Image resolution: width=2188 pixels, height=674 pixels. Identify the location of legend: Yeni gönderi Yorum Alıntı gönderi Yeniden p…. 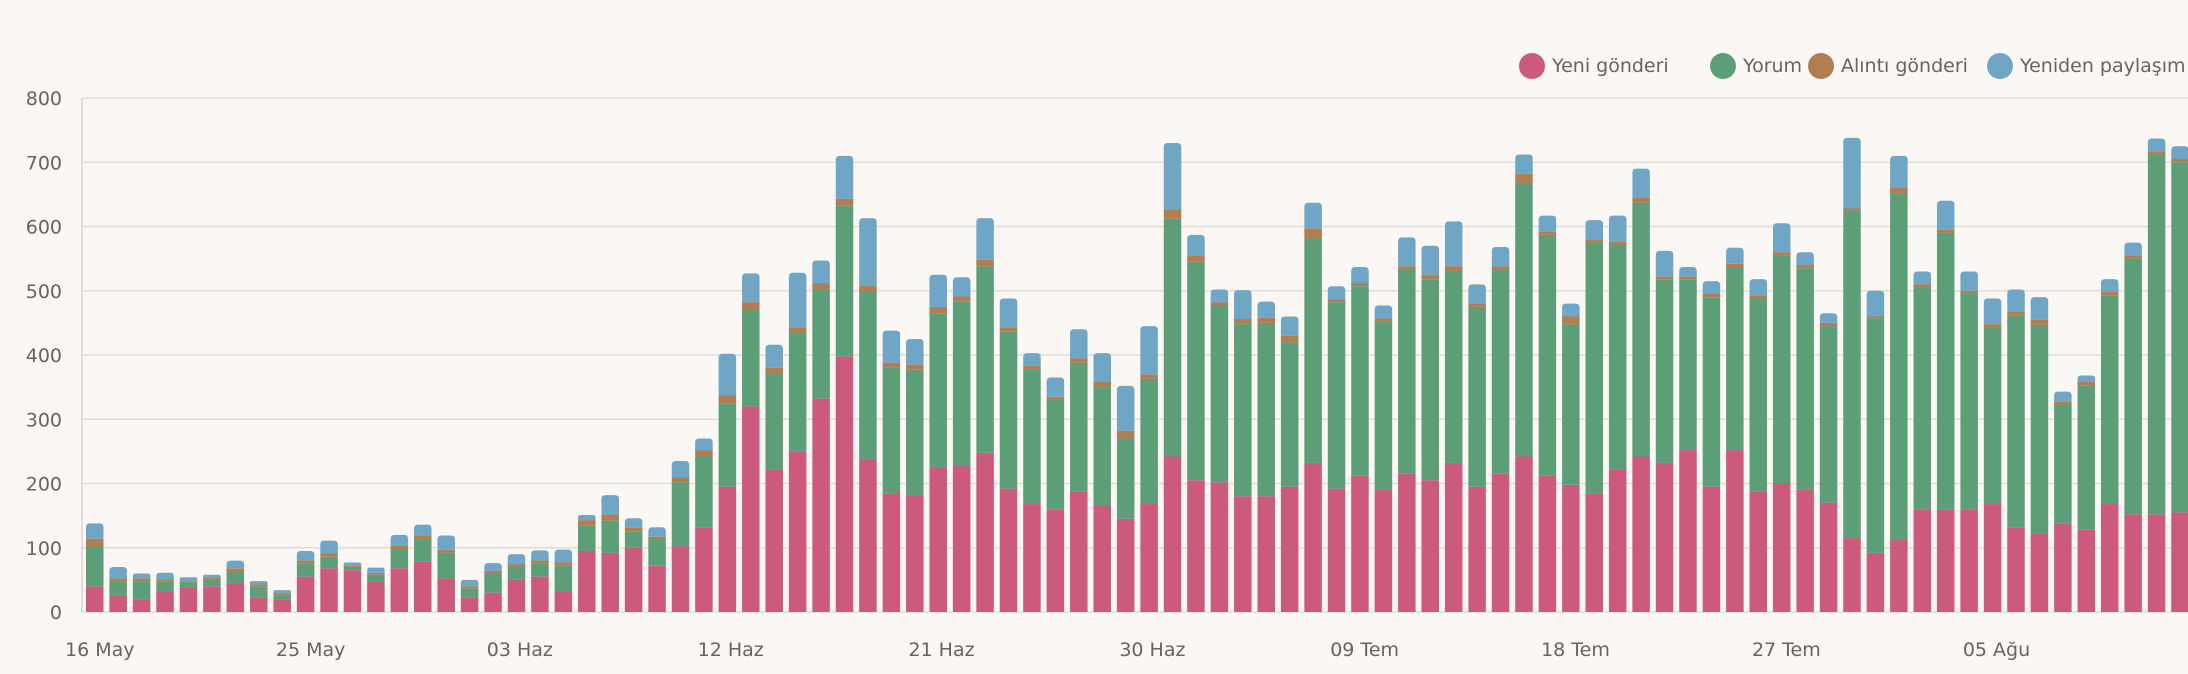
(1852, 66).